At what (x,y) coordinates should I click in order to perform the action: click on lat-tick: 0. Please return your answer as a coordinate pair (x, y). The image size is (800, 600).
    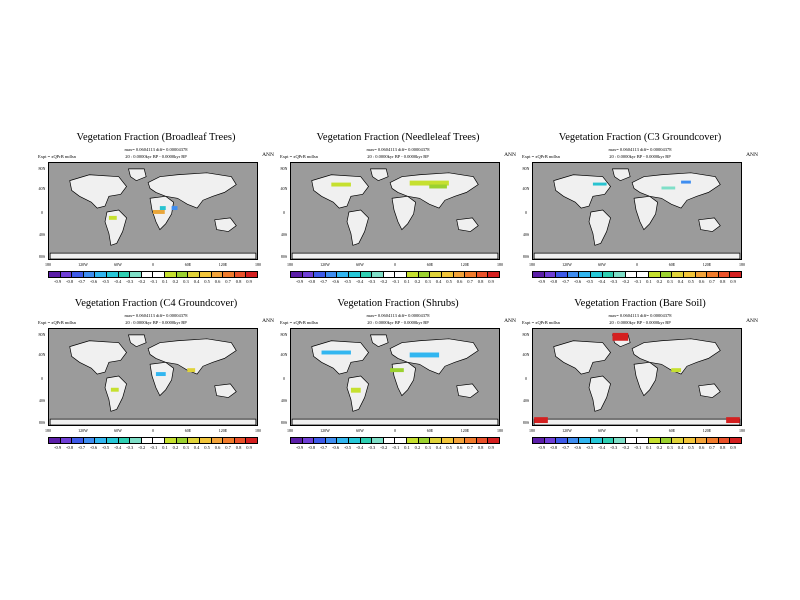
    Looking at the image, I should click on (284, 378).